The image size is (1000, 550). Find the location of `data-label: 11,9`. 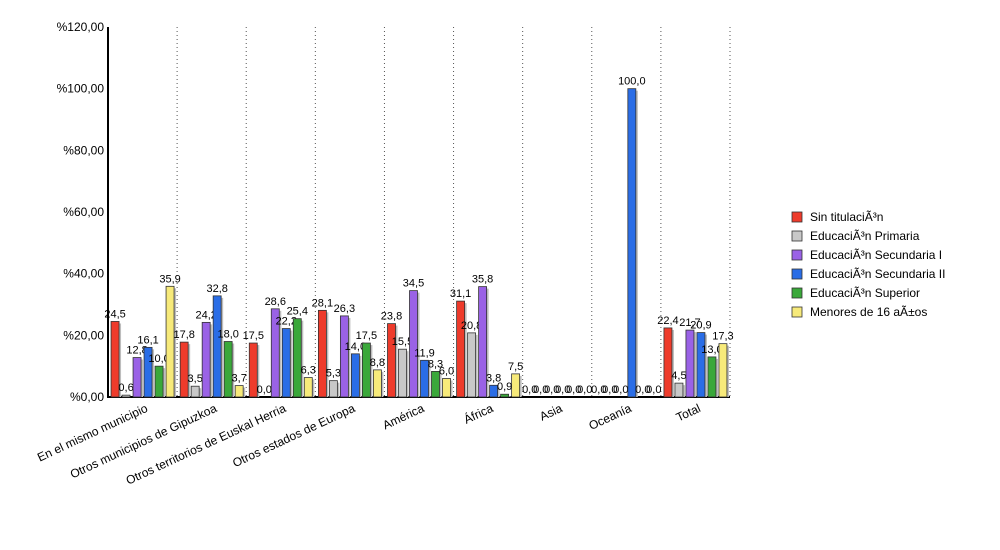

data-label: 11,9 is located at coordinates (424, 353).